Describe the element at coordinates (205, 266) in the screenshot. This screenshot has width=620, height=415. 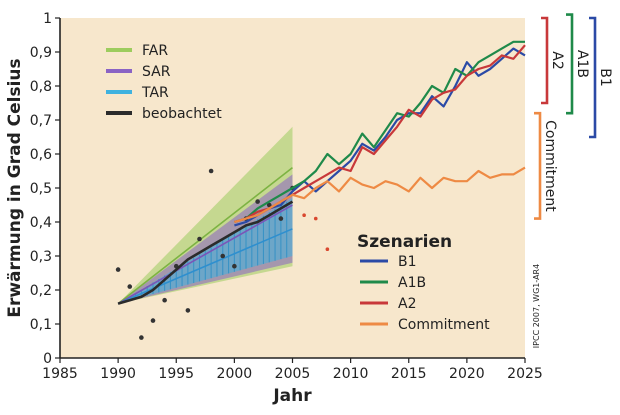
I see `central-line-tar` at that location.